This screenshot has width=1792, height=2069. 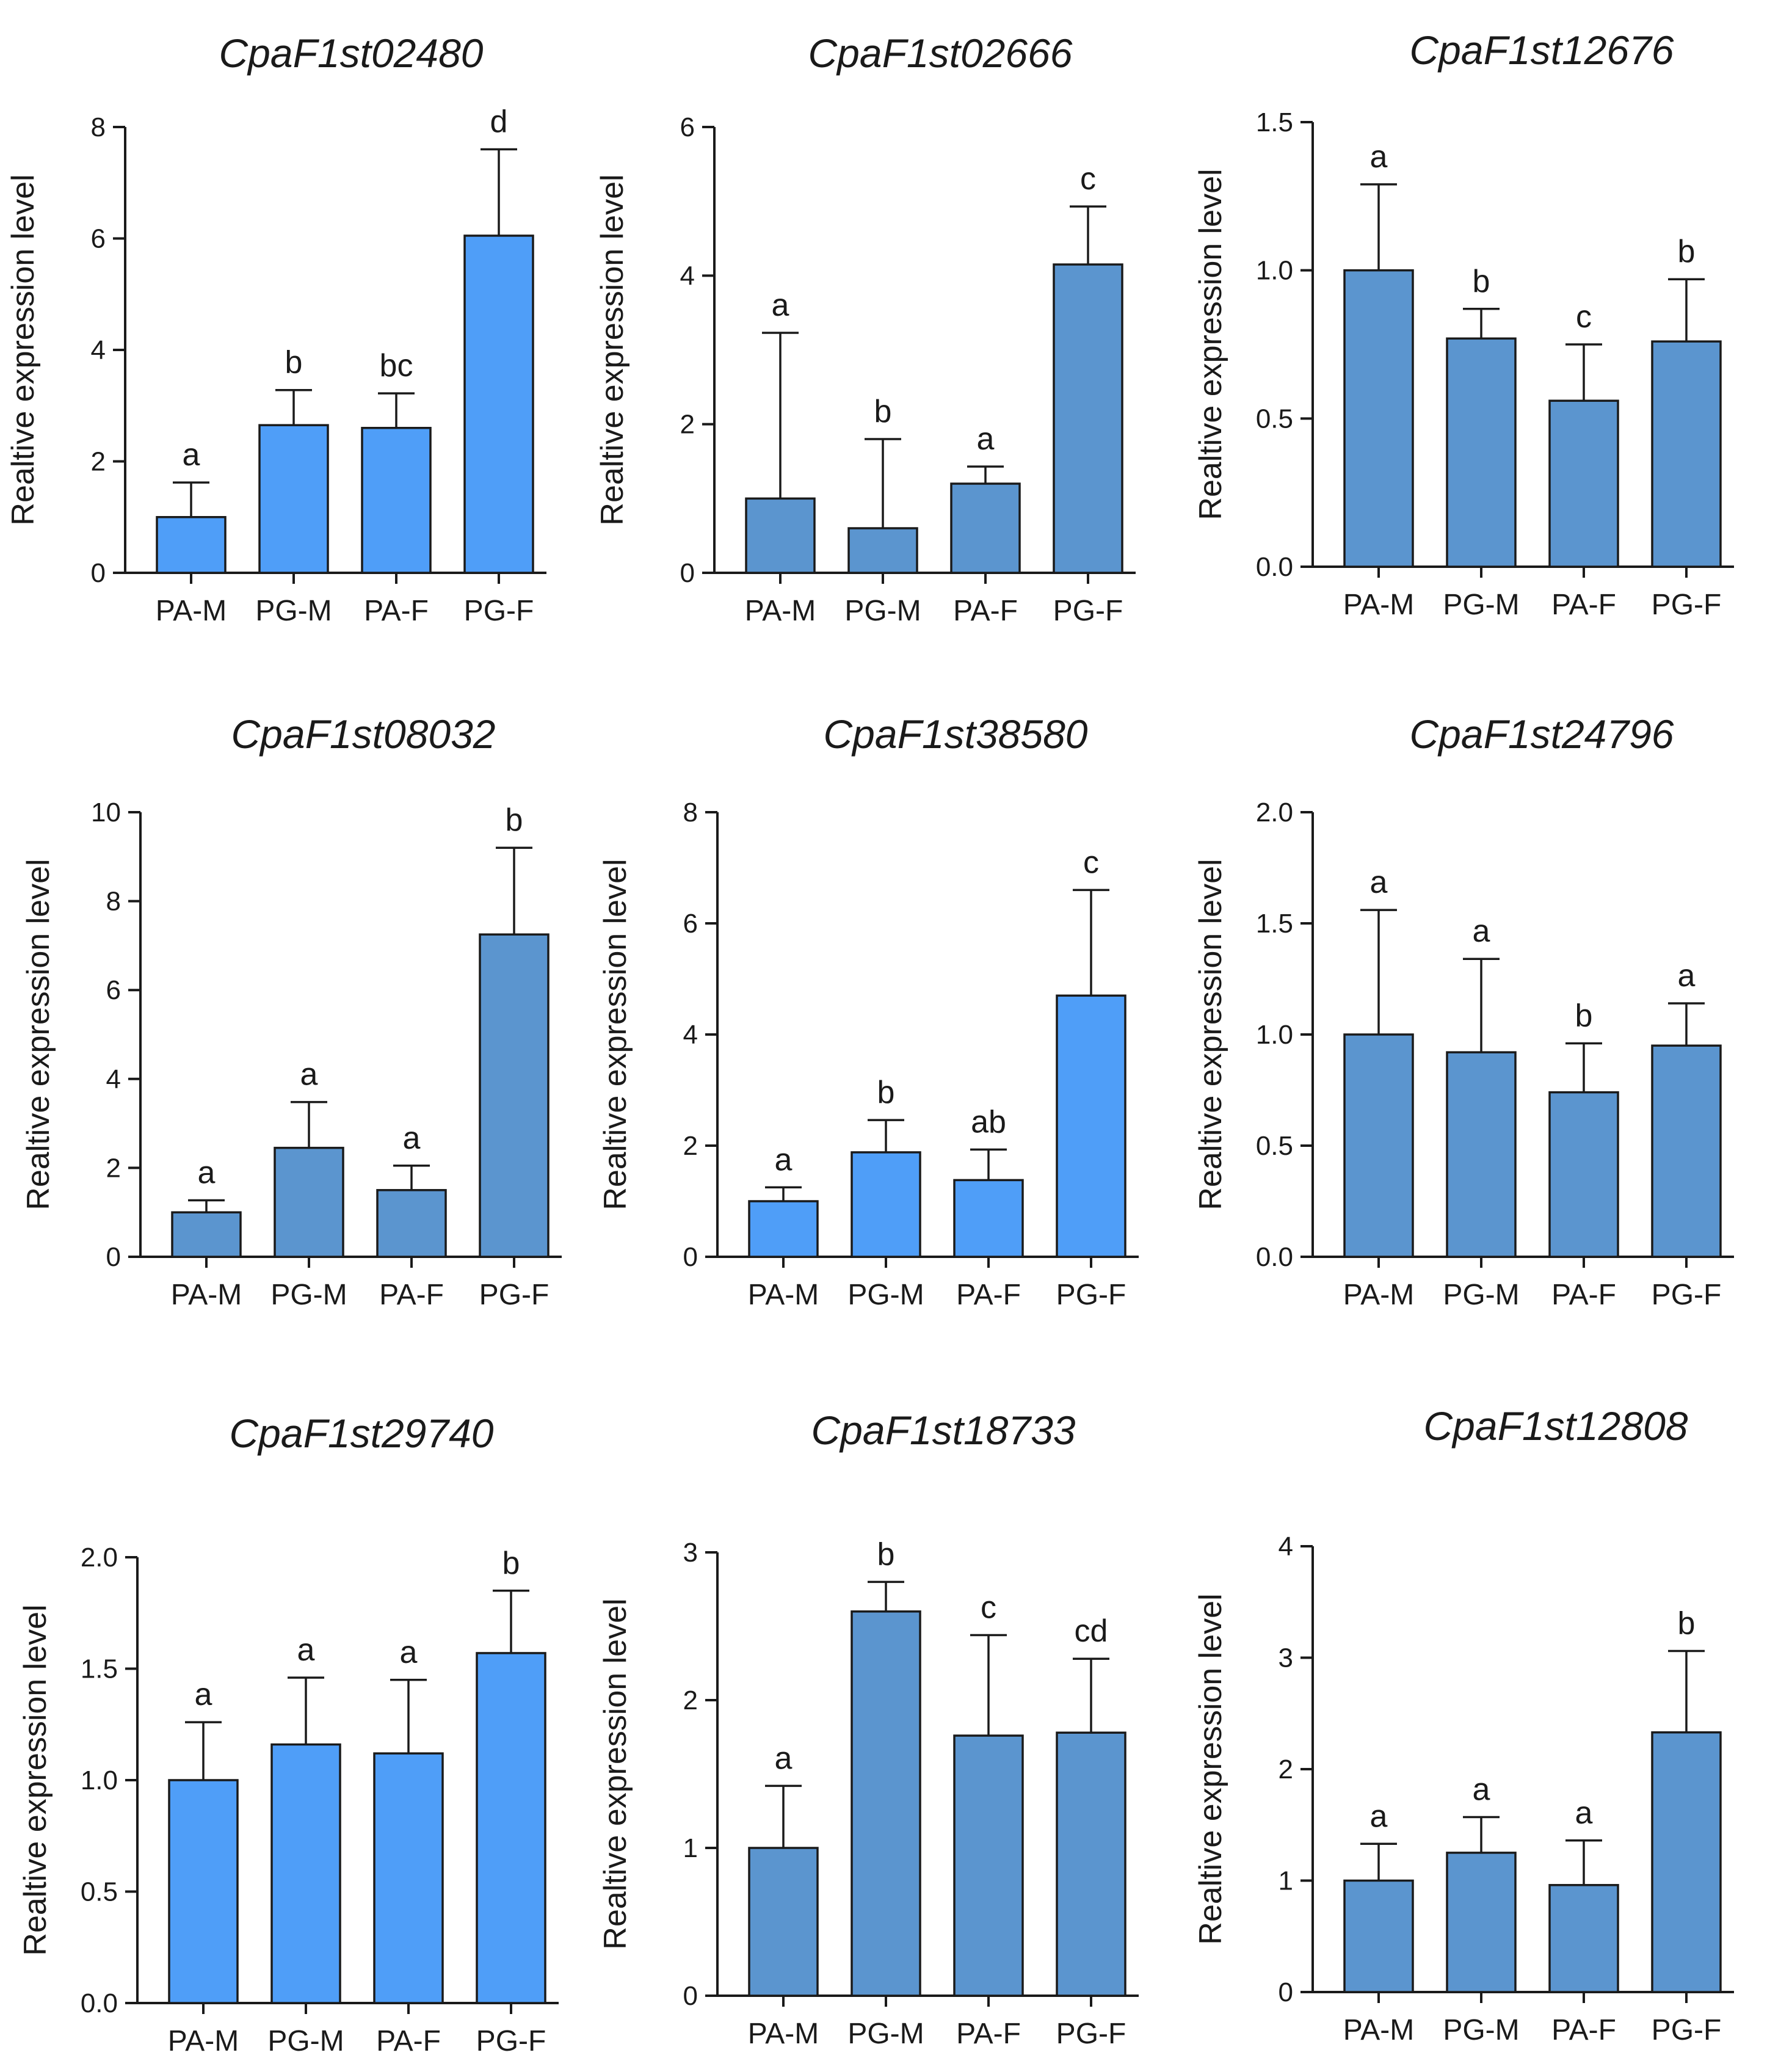 I want to click on chart-title: CpaF1st02666, so click(x=940, y=53).